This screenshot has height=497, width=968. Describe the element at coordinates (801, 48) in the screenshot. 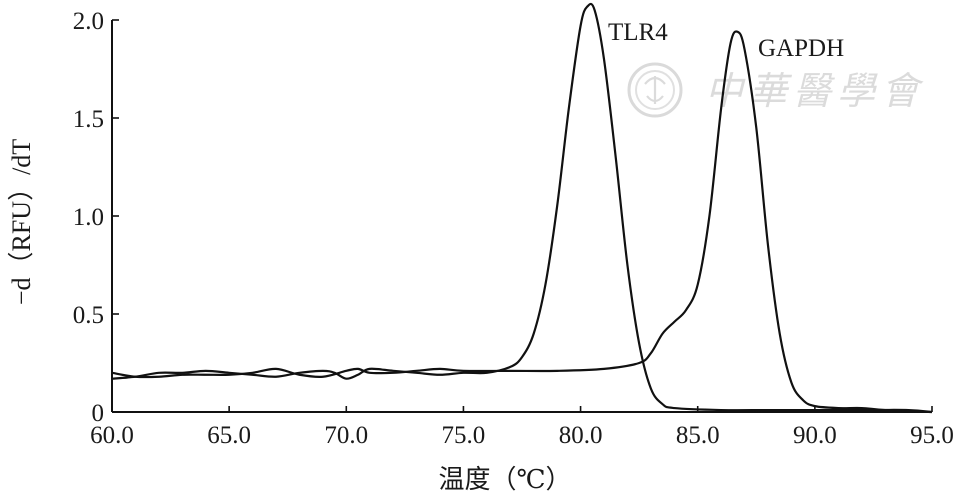

I see `gapdh-label: GAPDH` at that location.